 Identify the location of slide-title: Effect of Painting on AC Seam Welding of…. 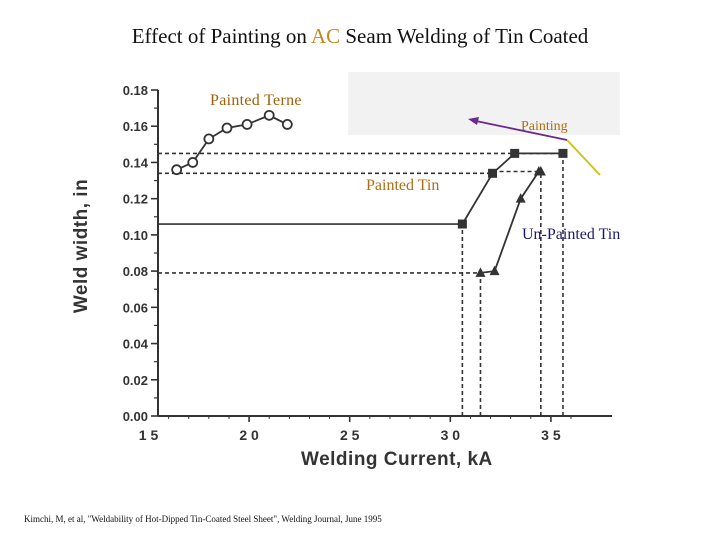
(360, 36).